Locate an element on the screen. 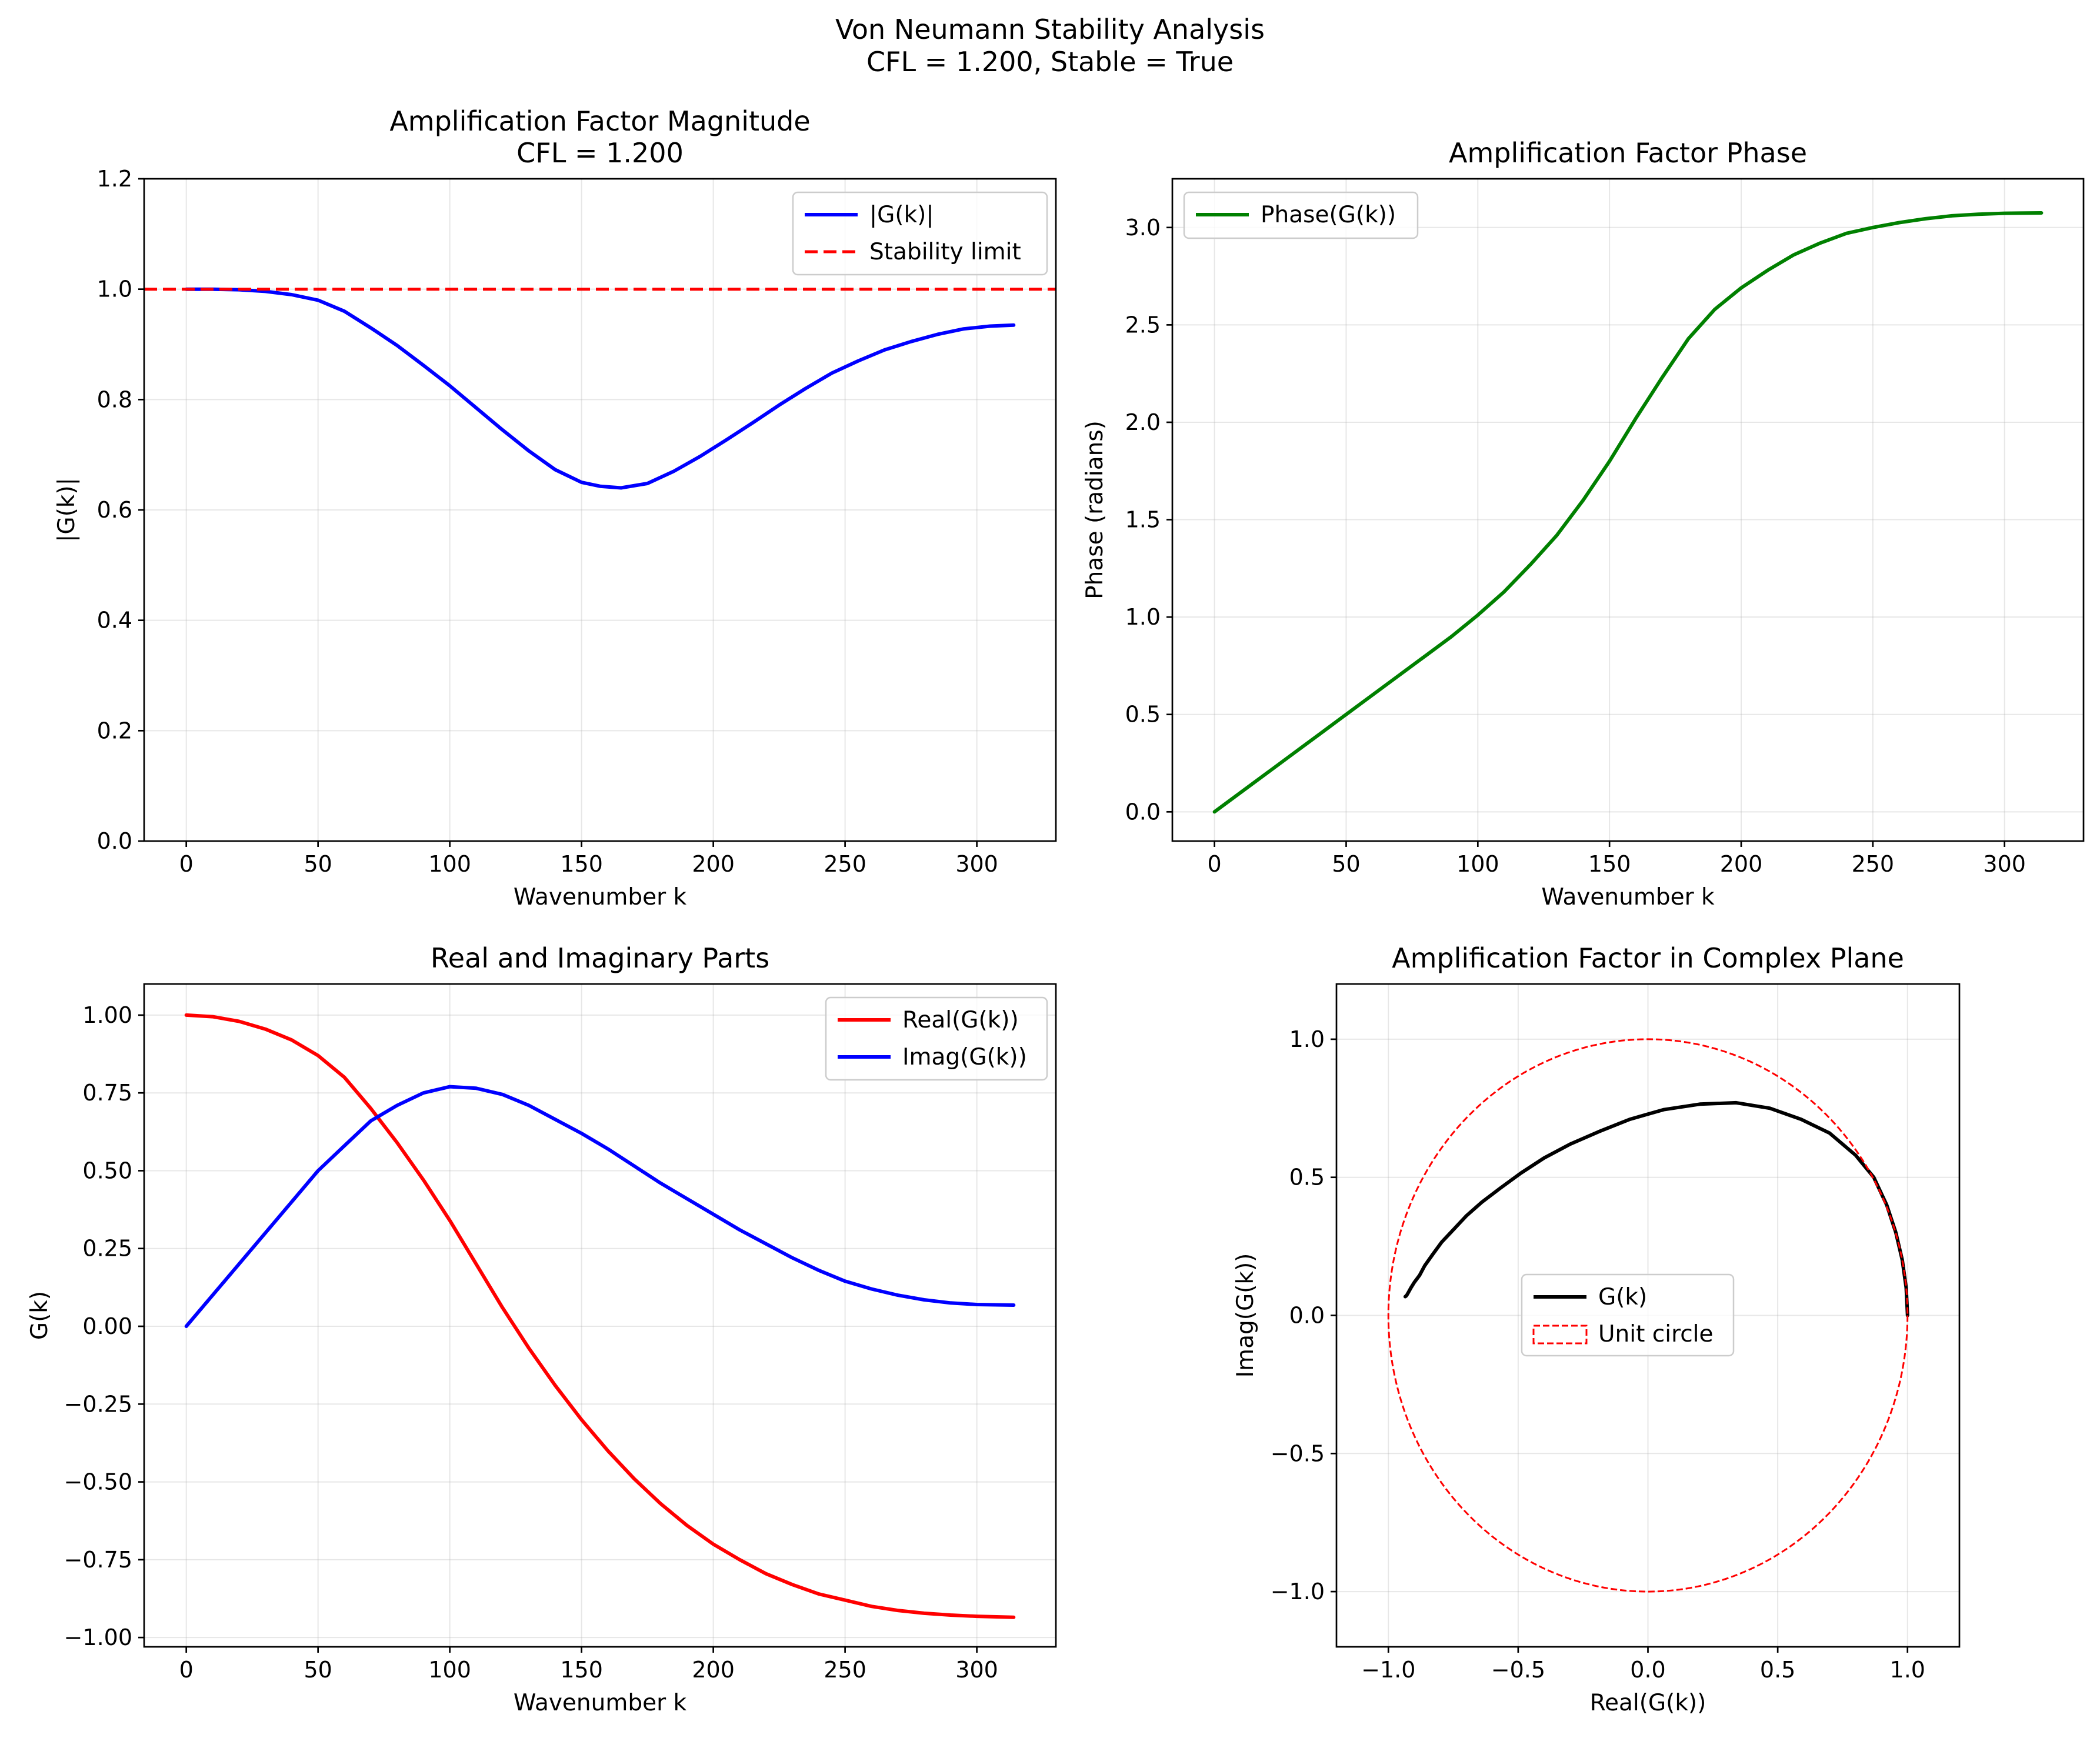  magnitude-xlabel: Wavenumber k is located at coordinates (600, 897).